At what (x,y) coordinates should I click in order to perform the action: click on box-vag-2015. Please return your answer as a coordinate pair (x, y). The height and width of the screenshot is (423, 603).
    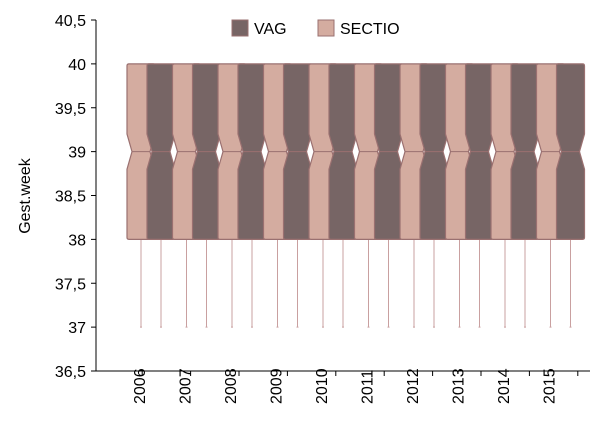
    Looking at the image, I should click on (570, 195).